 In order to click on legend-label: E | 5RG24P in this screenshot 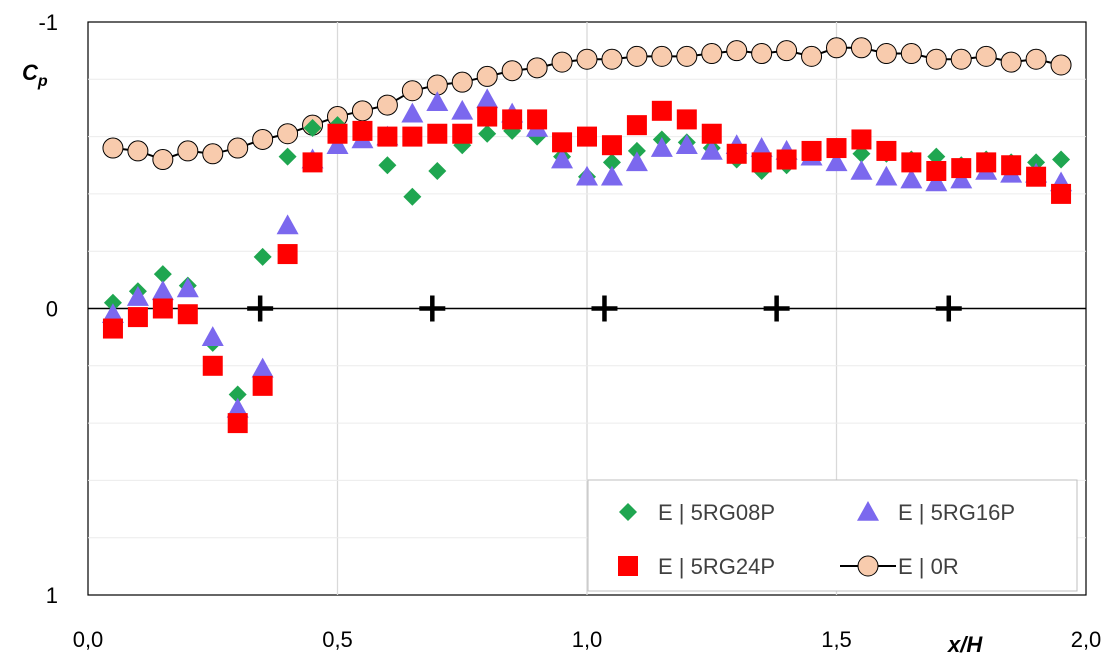, I will do `click(716, 566)`.